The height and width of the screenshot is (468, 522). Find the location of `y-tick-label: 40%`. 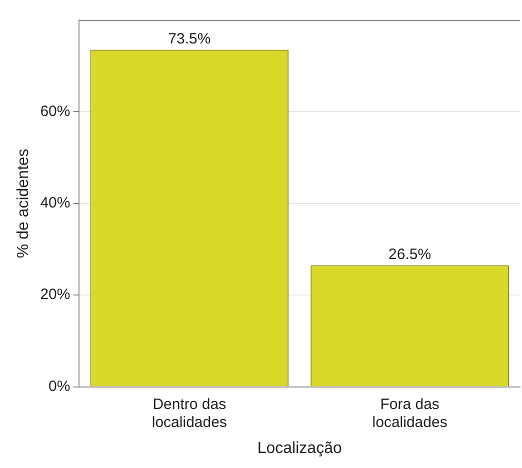

y-tick-label: 40% is located at coordinates (55, 203).